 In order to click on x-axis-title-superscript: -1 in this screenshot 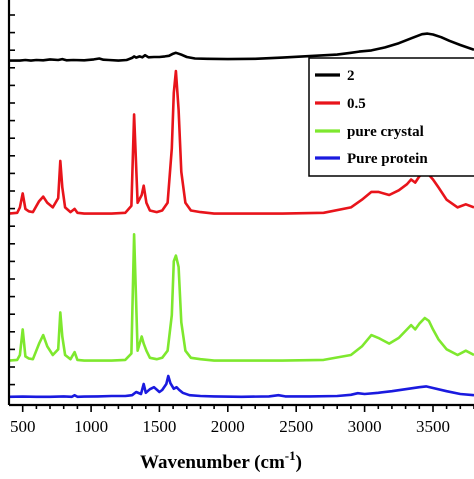, I will do `click(290, 455)`.